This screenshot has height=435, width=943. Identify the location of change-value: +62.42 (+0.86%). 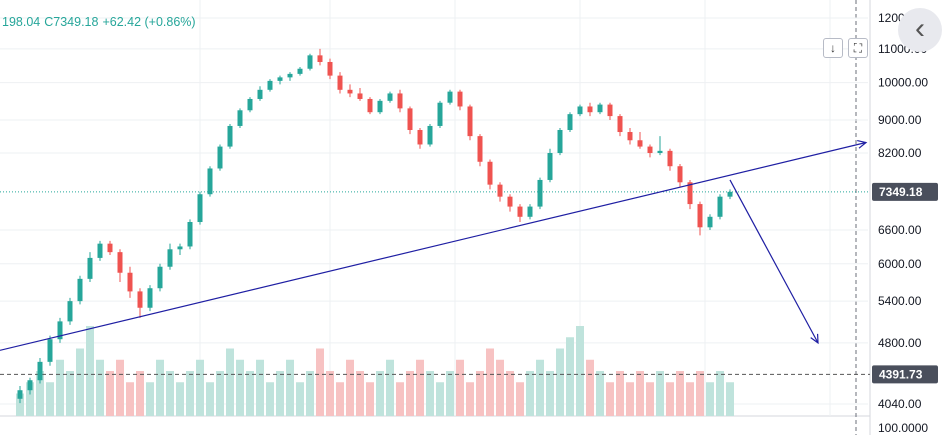
(149, 22).